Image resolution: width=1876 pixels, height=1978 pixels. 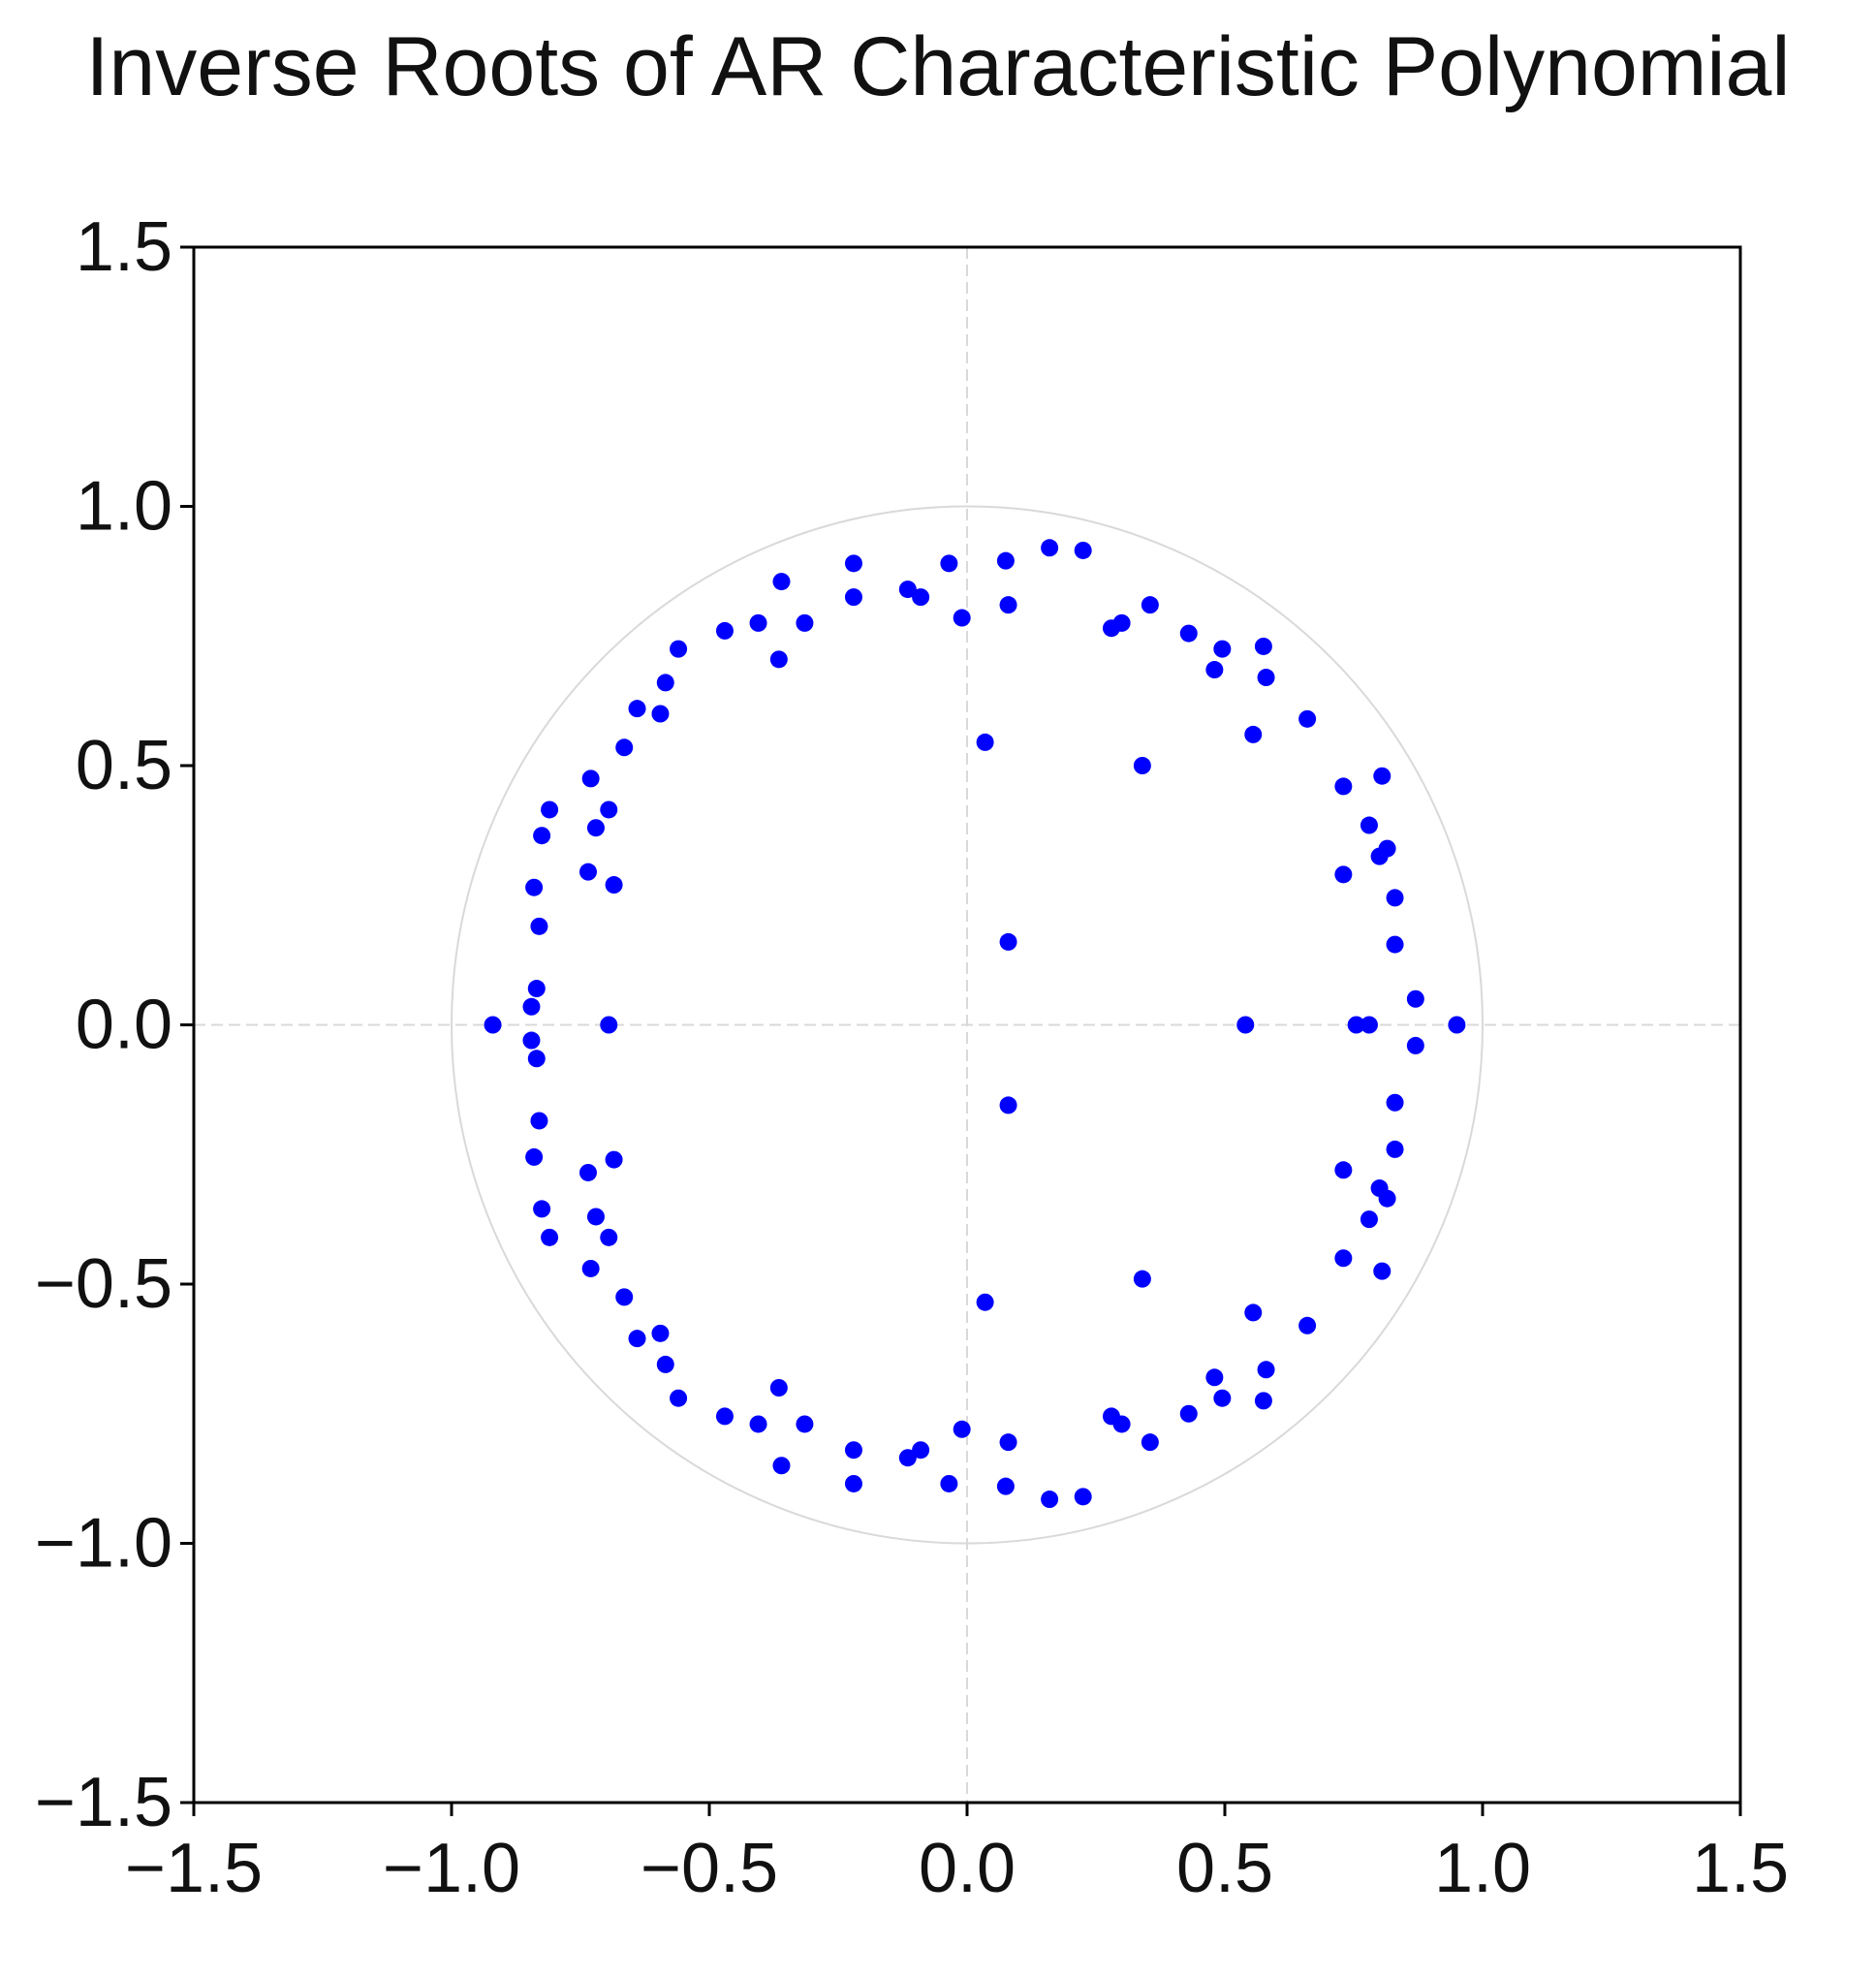 I want to click on x-tick-label: 0.0, so click(x=968, y=1868).